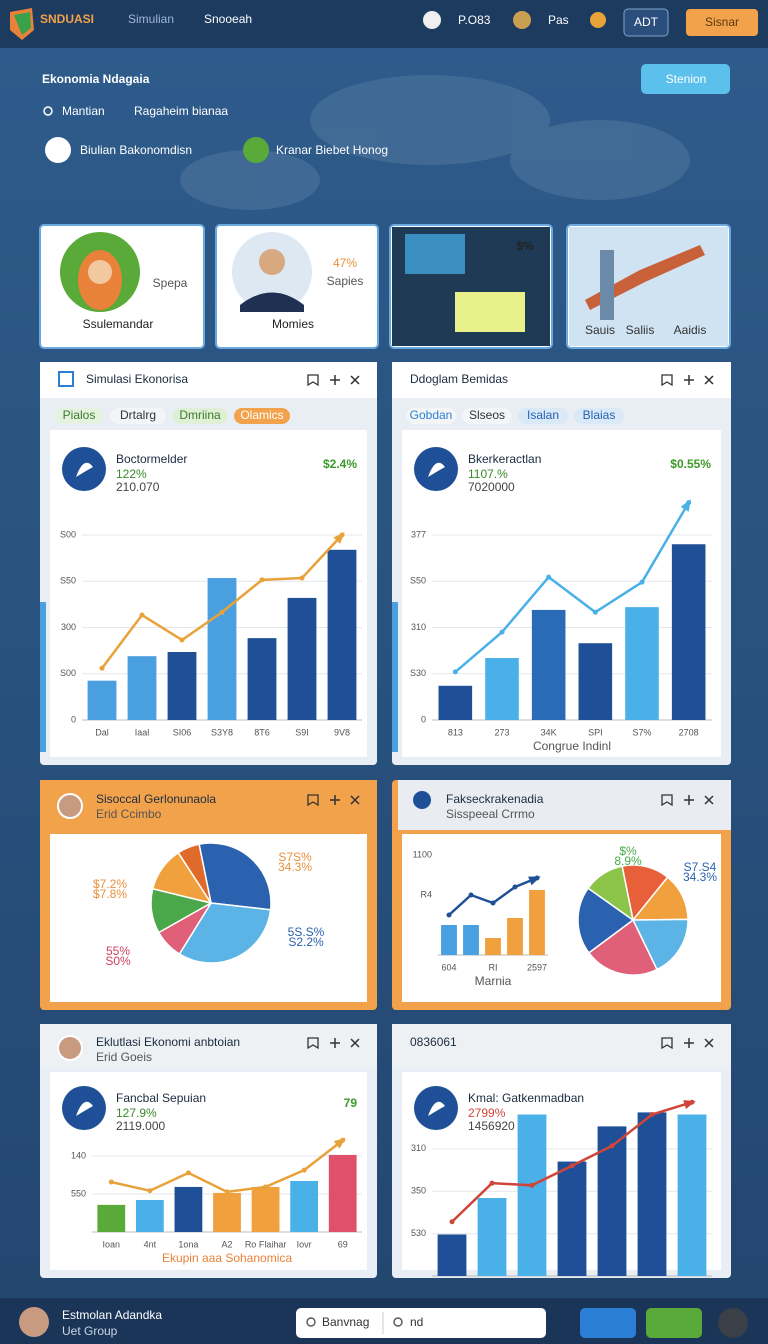 This screenshot has height=1344, width=768. Describe the element at coordinates (628, 861) in the screenshot. I see `annotation: 8.9%` at that location.